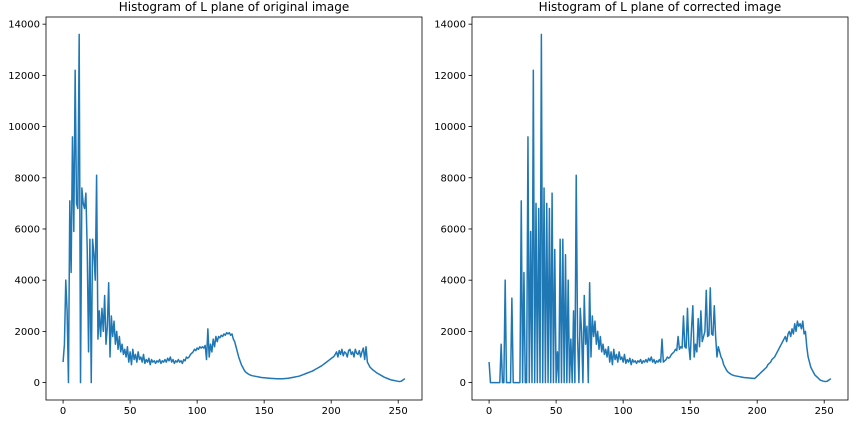 Image resolution: width=856 pixels, height=424 pixels. I want to click on chart-title: Histogram of L plane of corrected image, so click(660, 7).